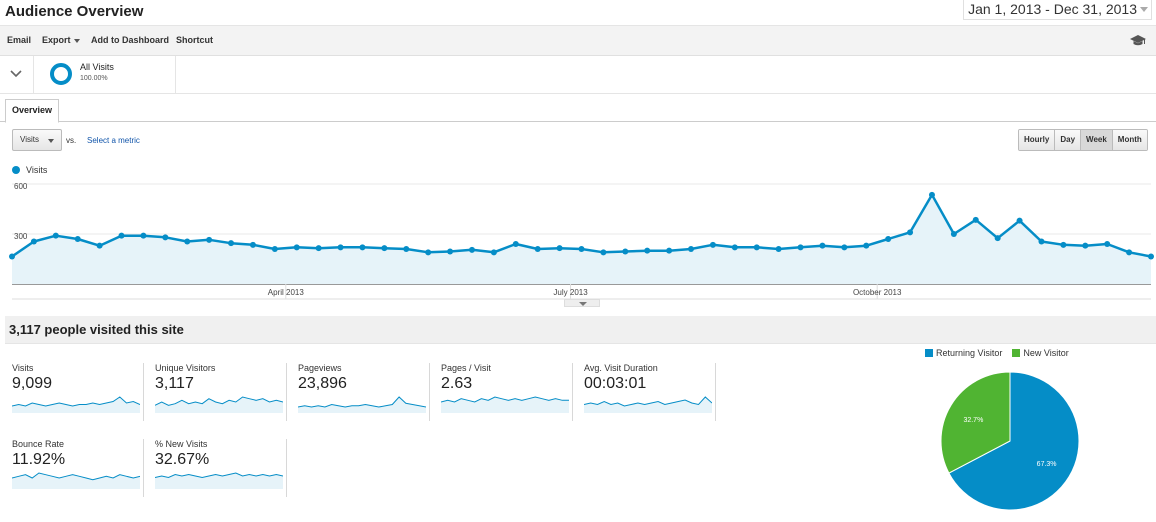 This screenshot has height=522, width=1156. I want to click on metric-card-pages-per-visit: Pages / Visit 2.63, so click(507, 392).